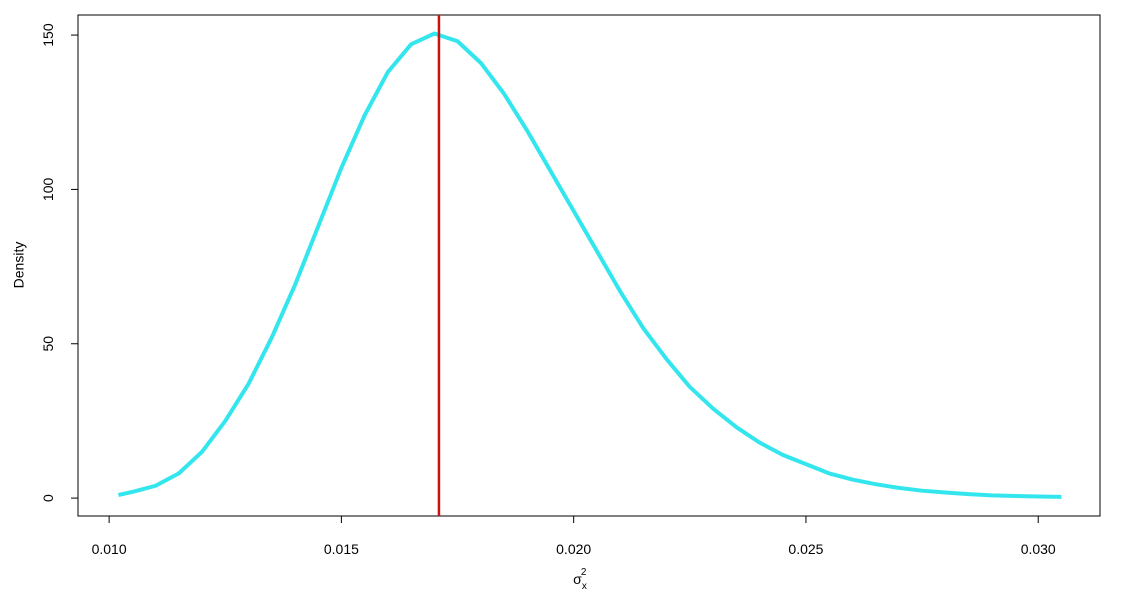  What do you see at coordinates (573, 549) in the screenshot?
I see `x-tick-label: 0.020` at bounding box center [573, 549].